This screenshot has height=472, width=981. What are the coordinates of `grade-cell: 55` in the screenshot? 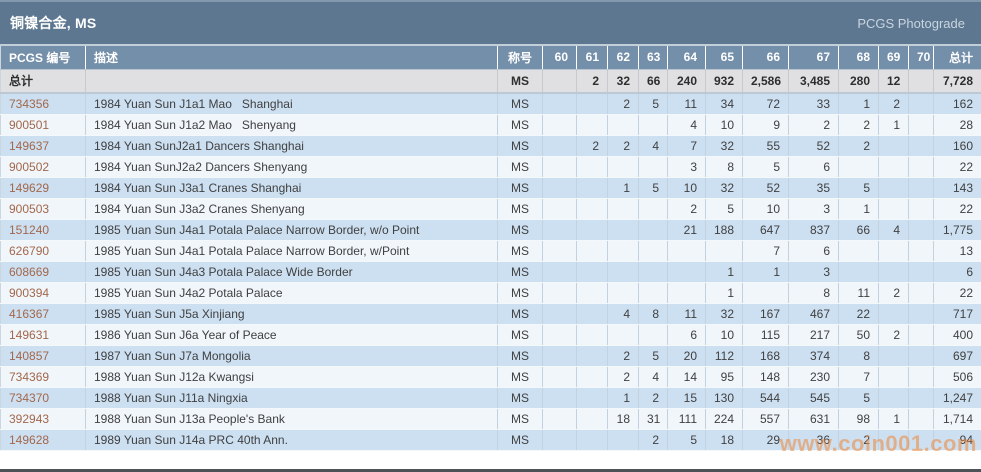 It's located at (765, 146).